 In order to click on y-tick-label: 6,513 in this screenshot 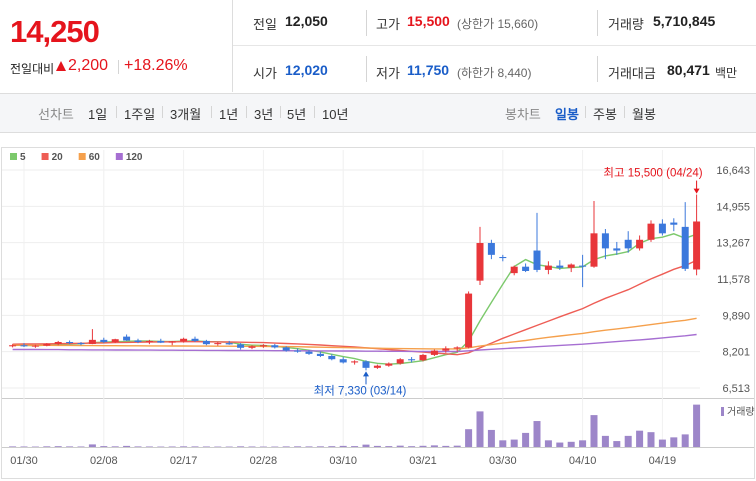, I will do `click(736, 389)`.